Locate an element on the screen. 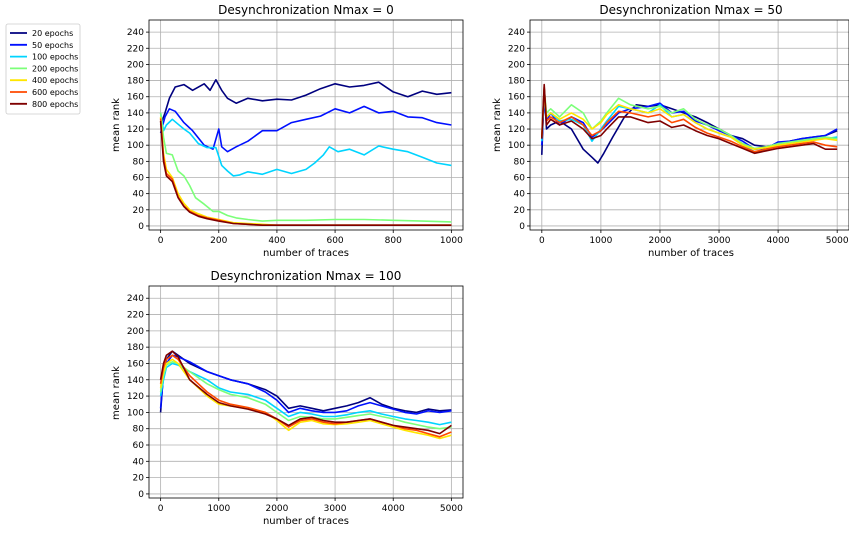 This screenshot has width=849, height=535. subplot-title: Desynchronization Nmax = 0 is located at coordinates (306, 10).